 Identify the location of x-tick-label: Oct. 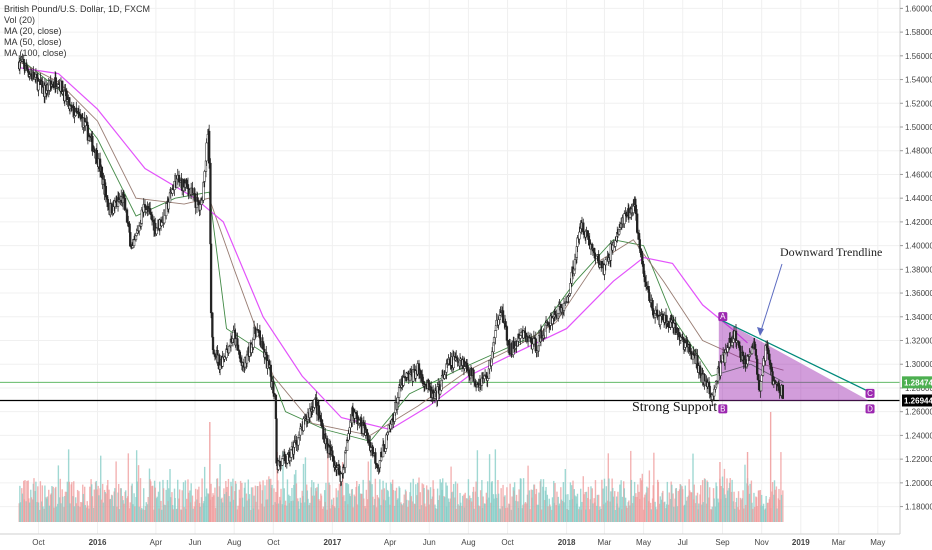
(38, 542).